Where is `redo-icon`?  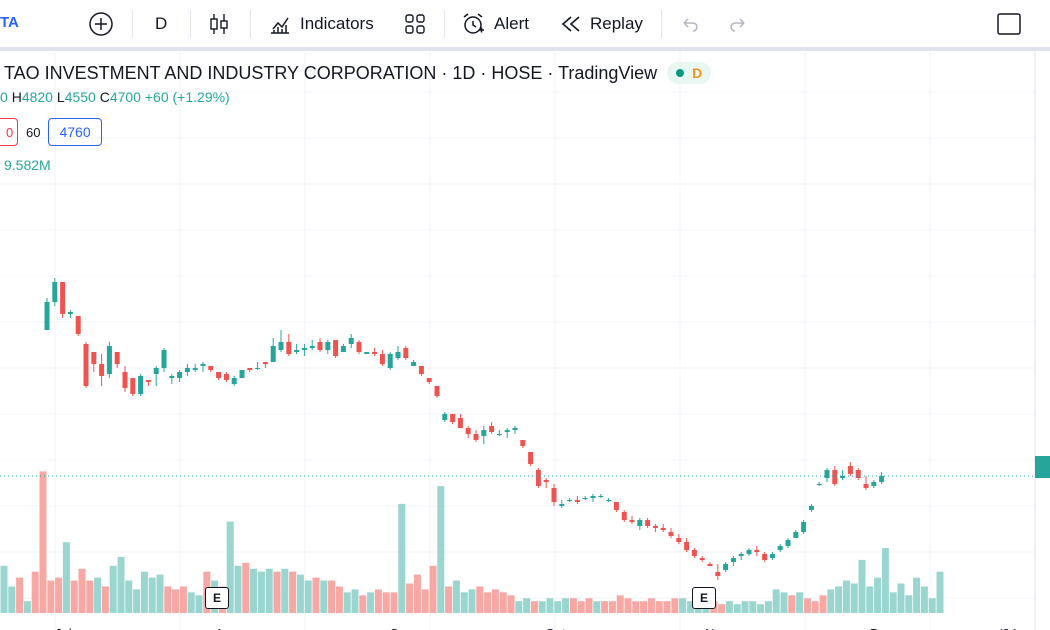
redo-icon is located at coordinates (737, 25).